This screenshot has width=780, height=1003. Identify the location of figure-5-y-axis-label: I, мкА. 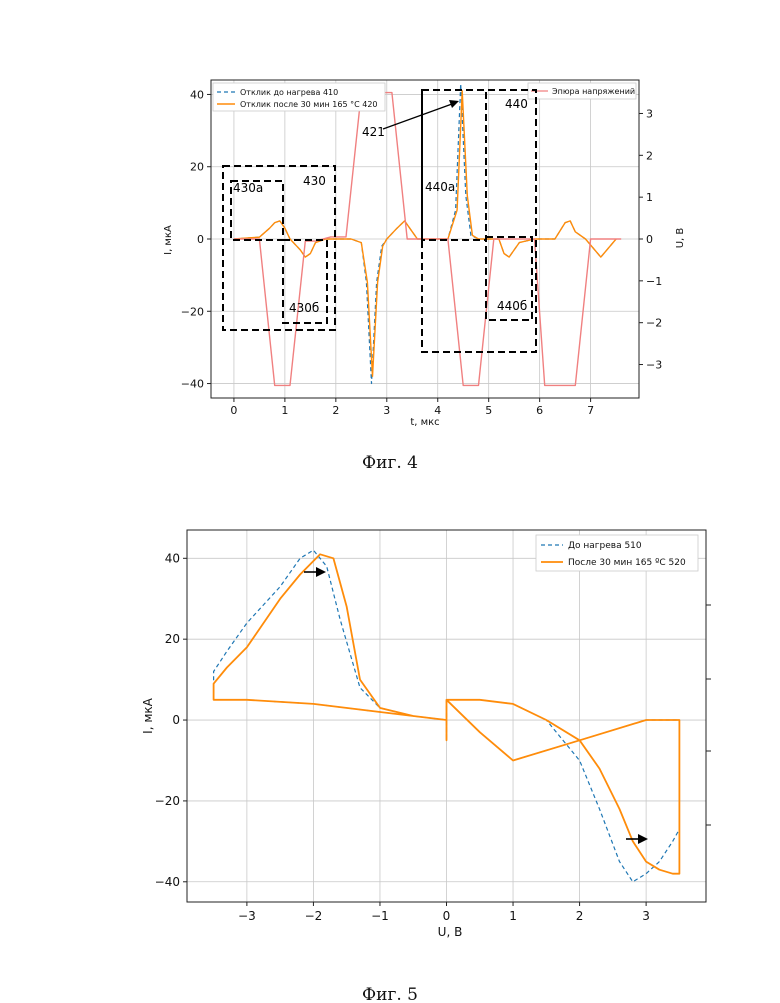
(148, 715).